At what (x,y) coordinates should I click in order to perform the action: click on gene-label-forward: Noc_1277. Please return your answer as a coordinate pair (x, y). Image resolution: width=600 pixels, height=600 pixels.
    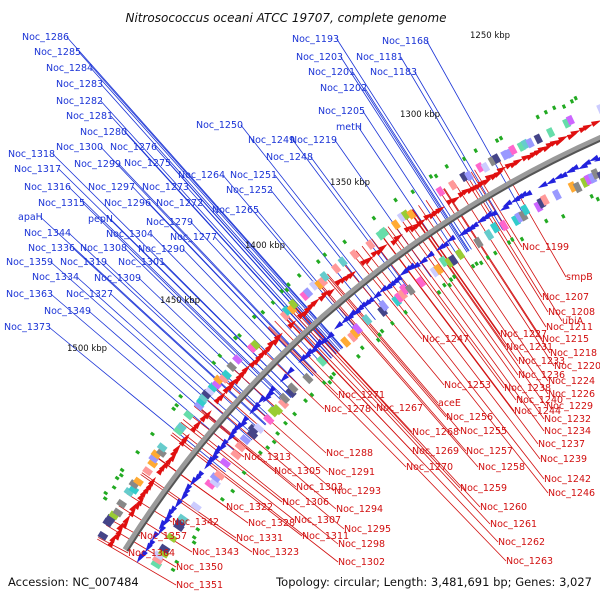
    Looking at the image, I should click on (193, 237).